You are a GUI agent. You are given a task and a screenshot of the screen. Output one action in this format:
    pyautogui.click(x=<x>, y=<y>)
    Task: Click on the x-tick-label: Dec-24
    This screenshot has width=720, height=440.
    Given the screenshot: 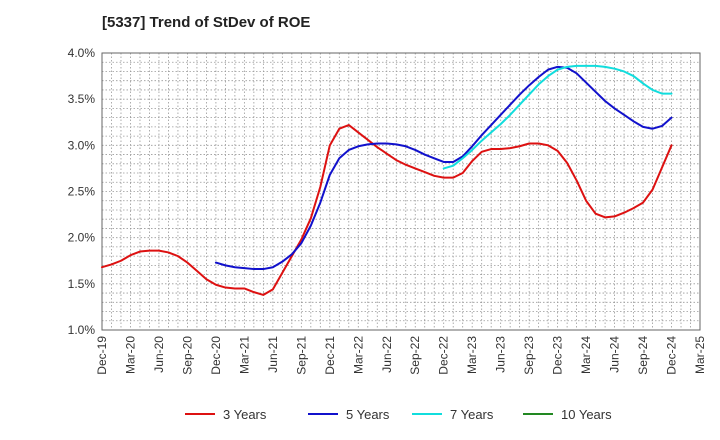 What is the action you would take?
    pyautogui.click(x=672, y=355)
    